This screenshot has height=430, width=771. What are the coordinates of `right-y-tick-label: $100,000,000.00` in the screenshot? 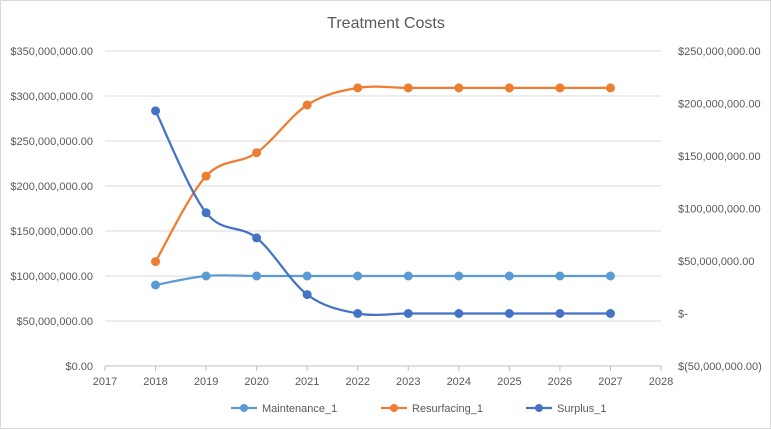 It's located at (719, 210).